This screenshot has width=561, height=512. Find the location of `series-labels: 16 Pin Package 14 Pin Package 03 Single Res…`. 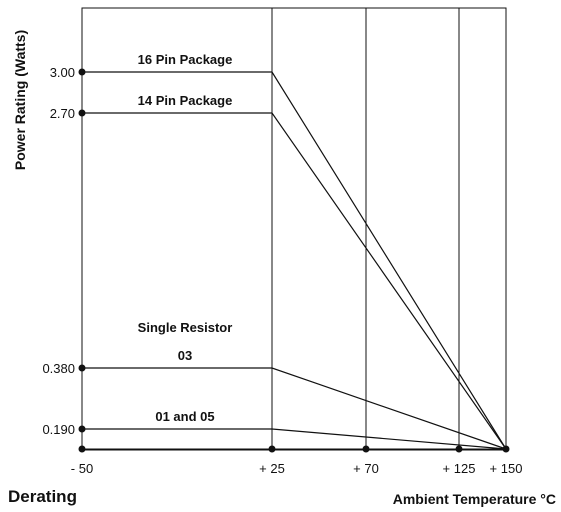

series-labels: 16 Pin Package 14 Pin Package 03 Single Res… is located at coordinates (185, 238).